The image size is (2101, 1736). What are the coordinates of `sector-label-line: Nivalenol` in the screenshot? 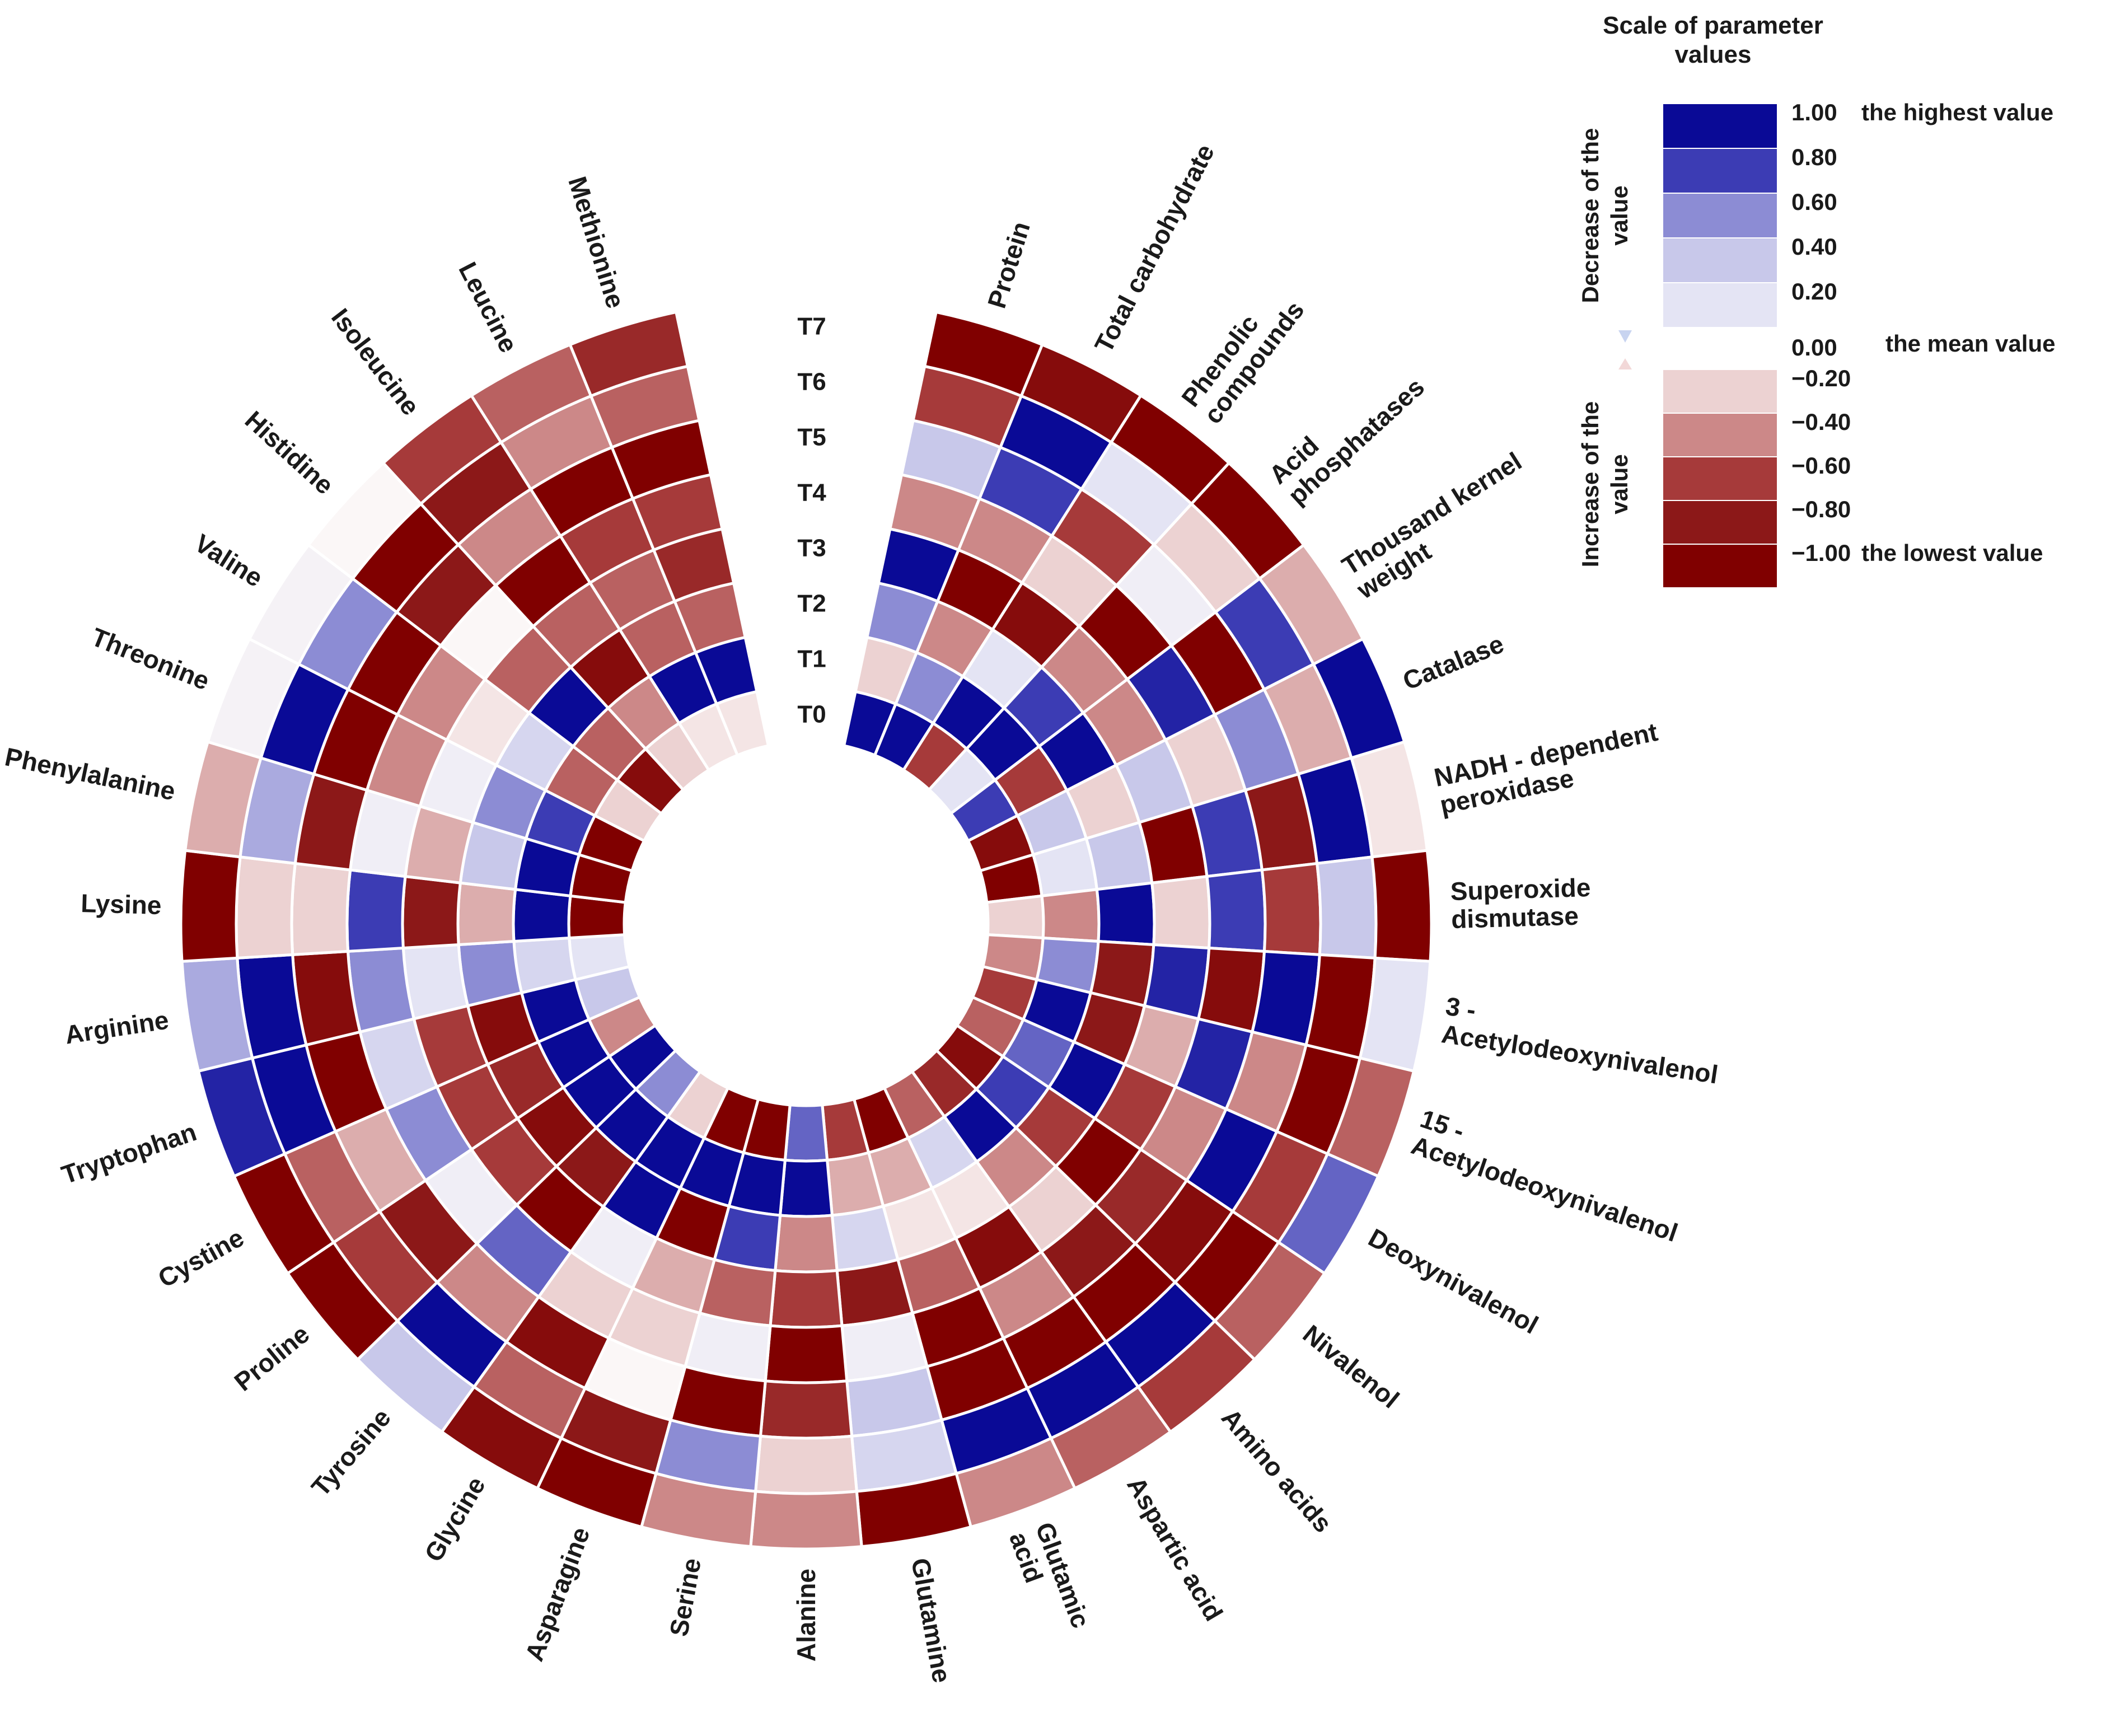 It's located at (1352, 1366).